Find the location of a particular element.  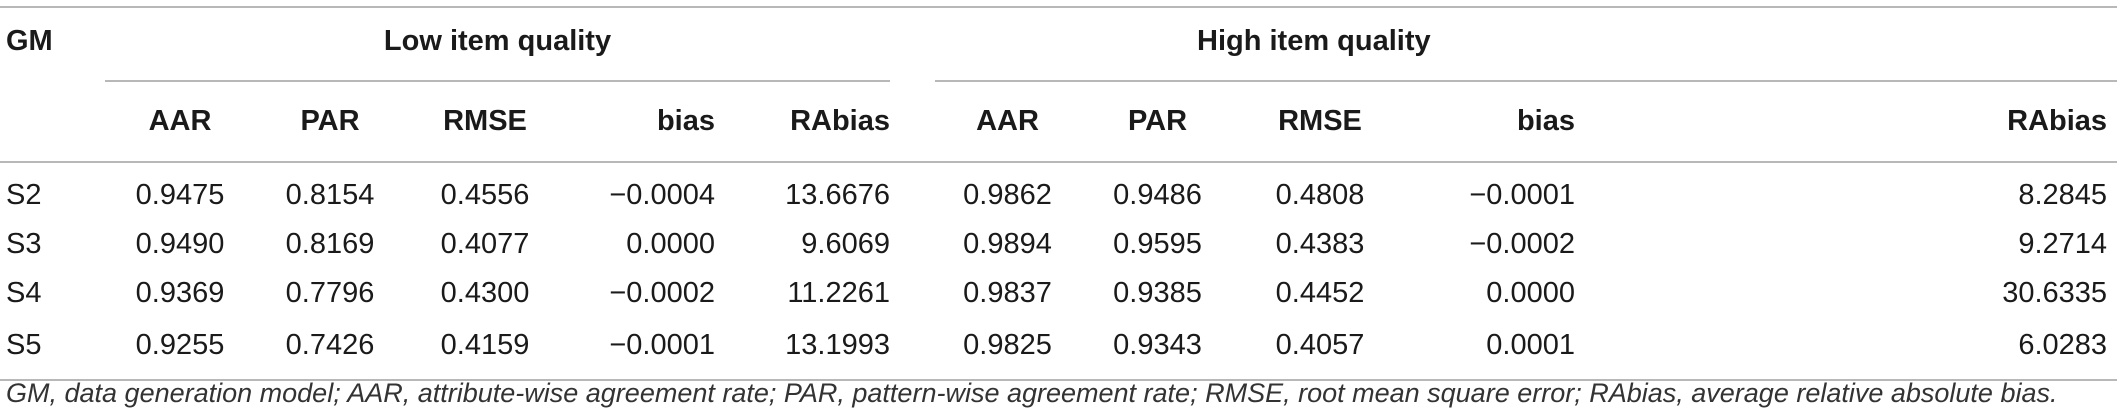

cell-low-rabias: 9.6069 is located at coordinates (845, 244).